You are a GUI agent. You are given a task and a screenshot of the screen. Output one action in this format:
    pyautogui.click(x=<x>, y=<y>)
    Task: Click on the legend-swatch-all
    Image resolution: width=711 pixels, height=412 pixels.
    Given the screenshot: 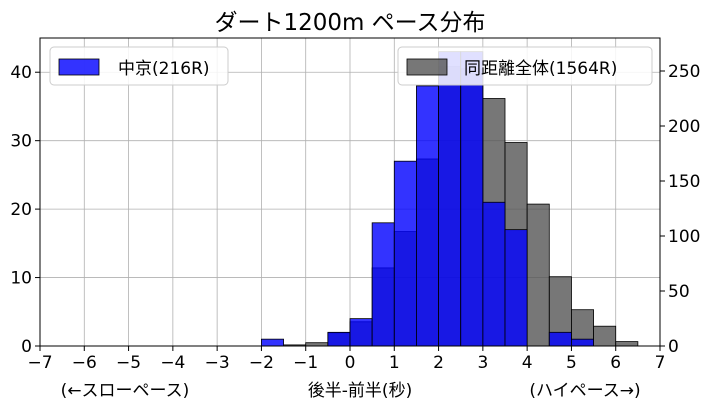 What is the action you would take?
    pyautogui.click(x=427, y=67)
    